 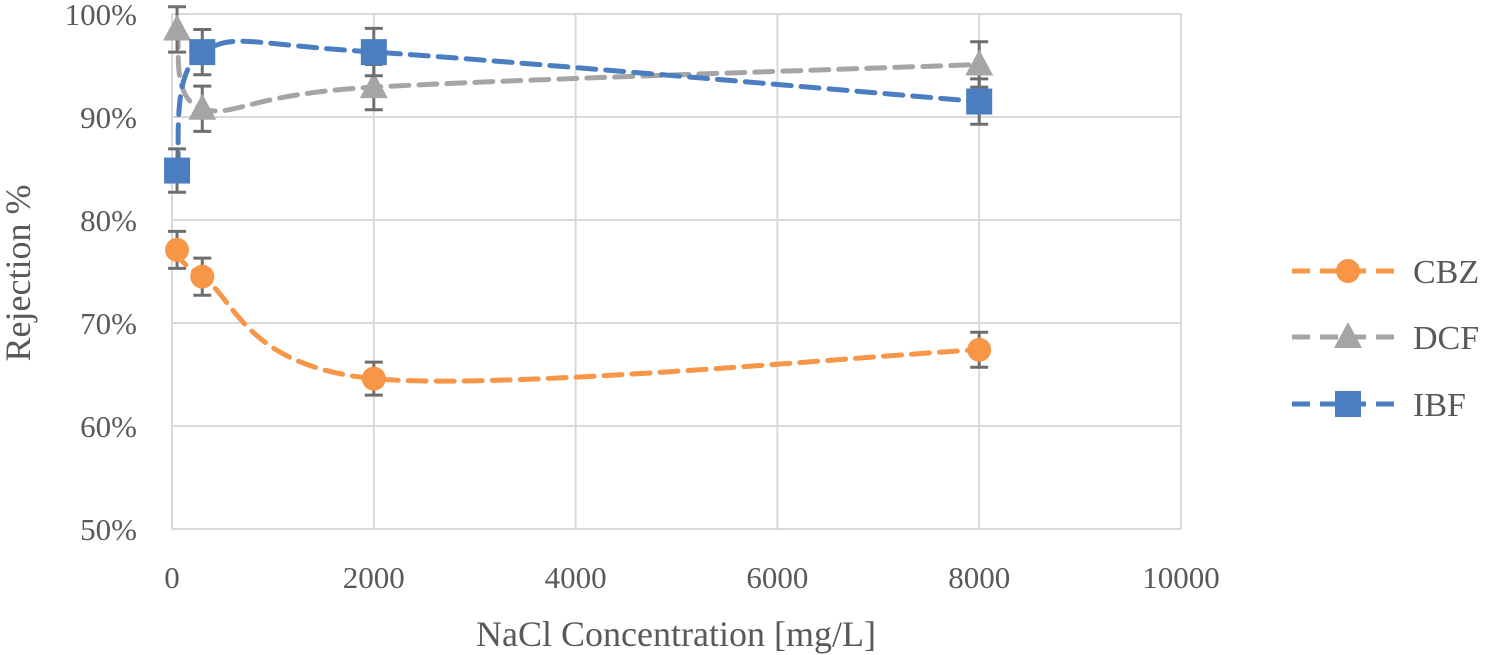 What do you see at coordinates (1385, 272) in the screenshot?
I see `legend-item-cbz: CBZ` at bounding box center [1385, 272].